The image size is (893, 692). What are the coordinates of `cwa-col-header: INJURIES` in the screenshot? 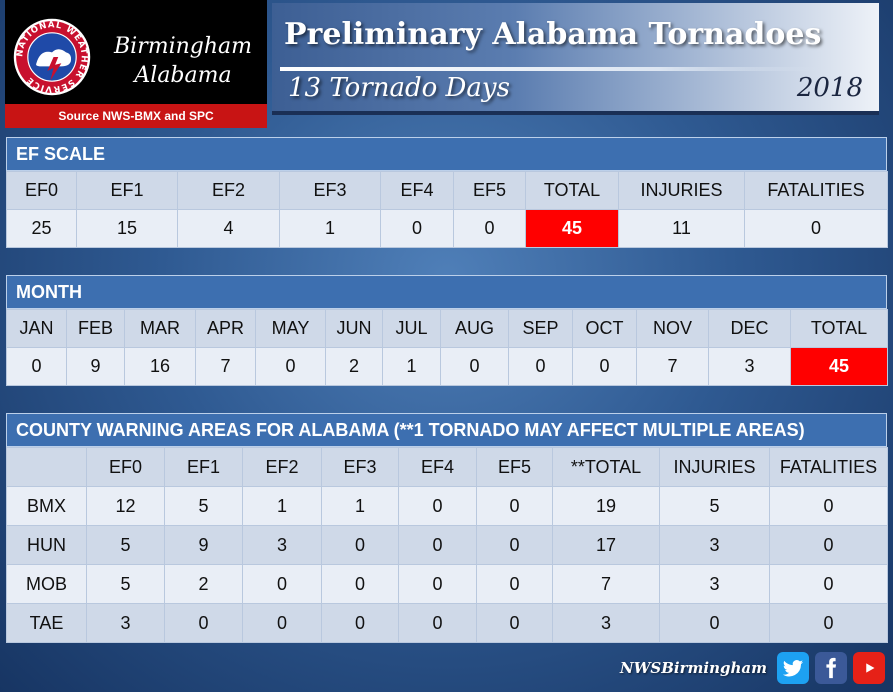 It's located at (714, 467).